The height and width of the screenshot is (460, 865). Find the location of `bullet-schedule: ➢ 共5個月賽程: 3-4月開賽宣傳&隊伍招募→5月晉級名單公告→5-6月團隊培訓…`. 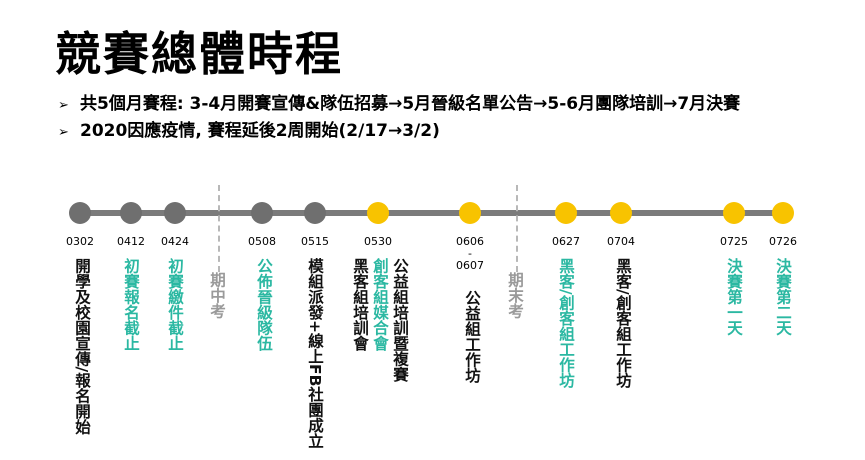

bullet-schedule: ➢ 共5個月賽程: 3-4月開賽宣傳&隊伍招募→5月晉級名單公告→5-6月團隊培訓… is located at coordinates (399, 105).